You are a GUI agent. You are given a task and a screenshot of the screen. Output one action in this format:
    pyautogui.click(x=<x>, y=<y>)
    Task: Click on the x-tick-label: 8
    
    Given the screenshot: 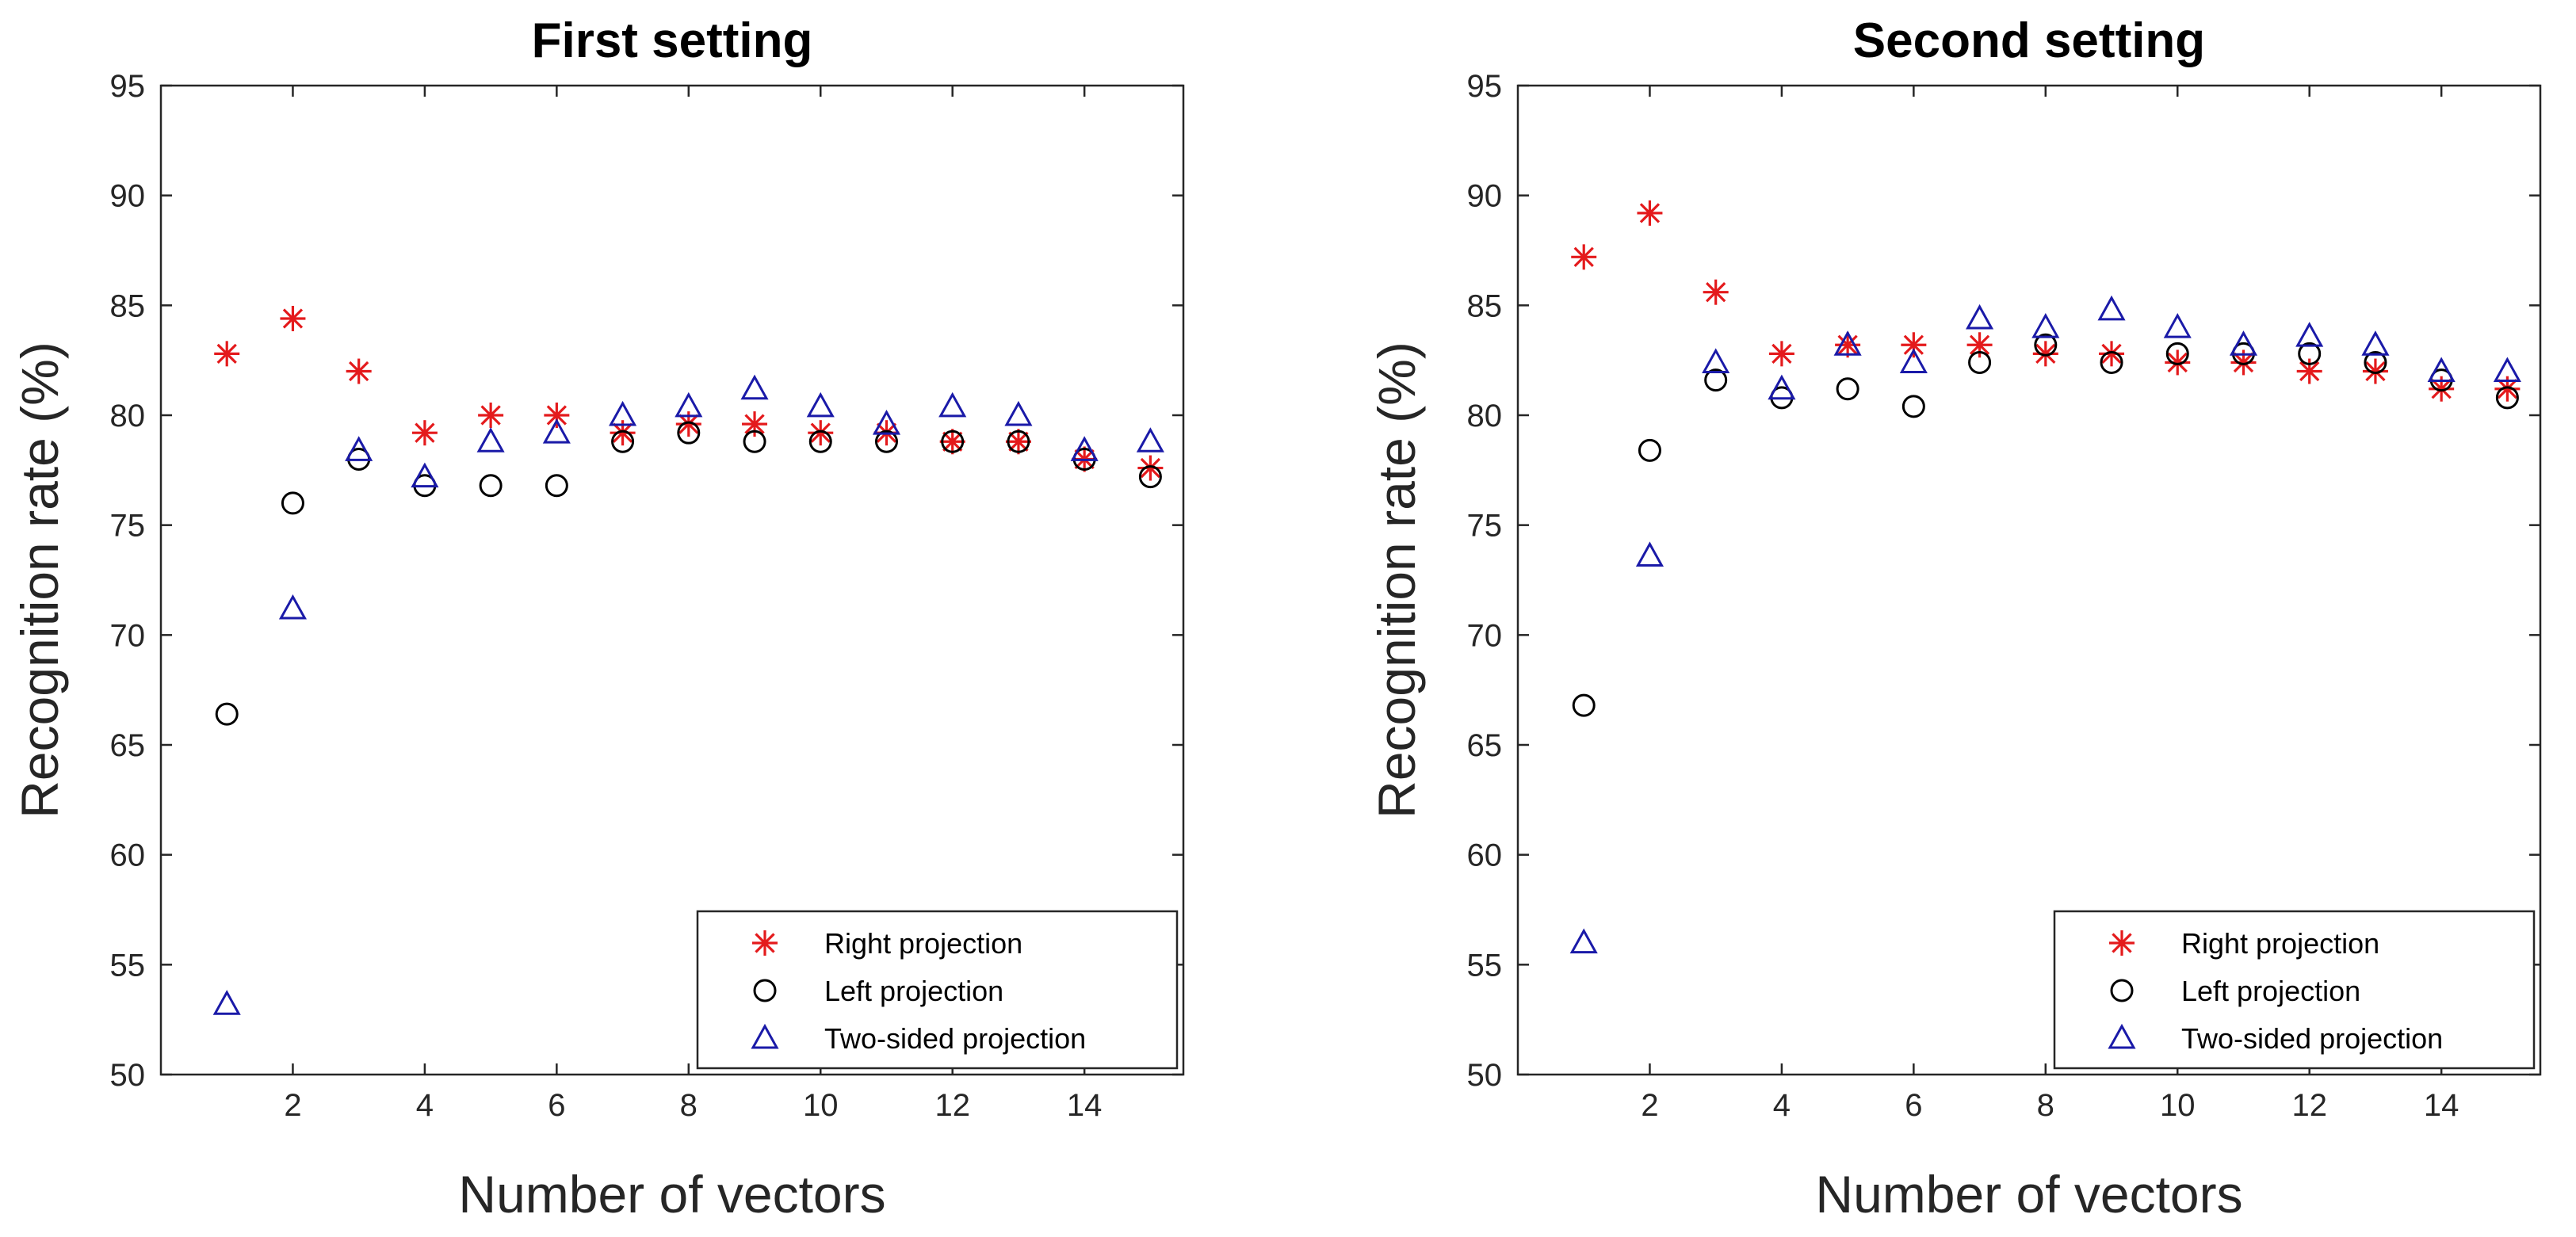 What is the action you would take?
    pyautogui.click(x=689, y=1105)
    